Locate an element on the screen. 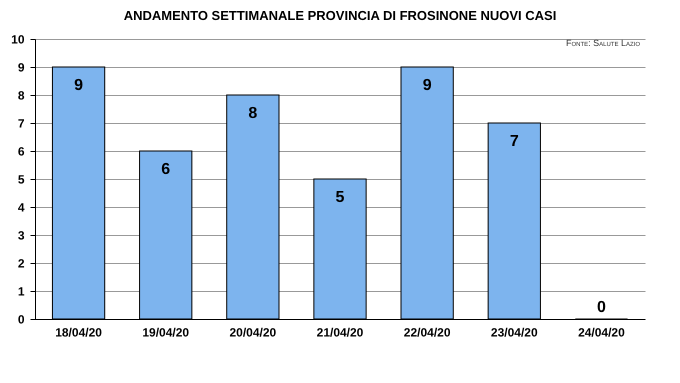  y-tick-label: 3 is located at coordinates (21, 235).